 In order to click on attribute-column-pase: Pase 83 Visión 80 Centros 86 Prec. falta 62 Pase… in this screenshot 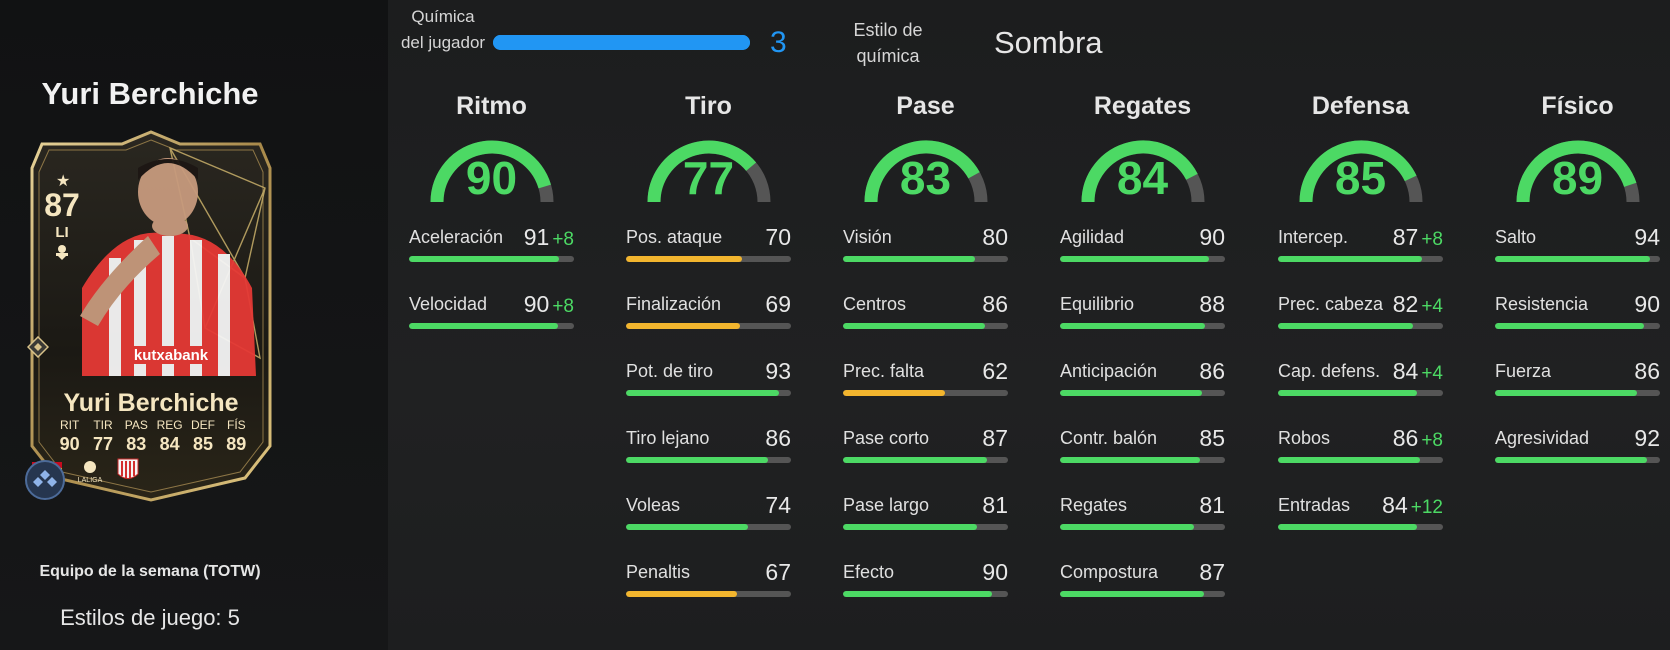, I will do `click(925, 352)`.